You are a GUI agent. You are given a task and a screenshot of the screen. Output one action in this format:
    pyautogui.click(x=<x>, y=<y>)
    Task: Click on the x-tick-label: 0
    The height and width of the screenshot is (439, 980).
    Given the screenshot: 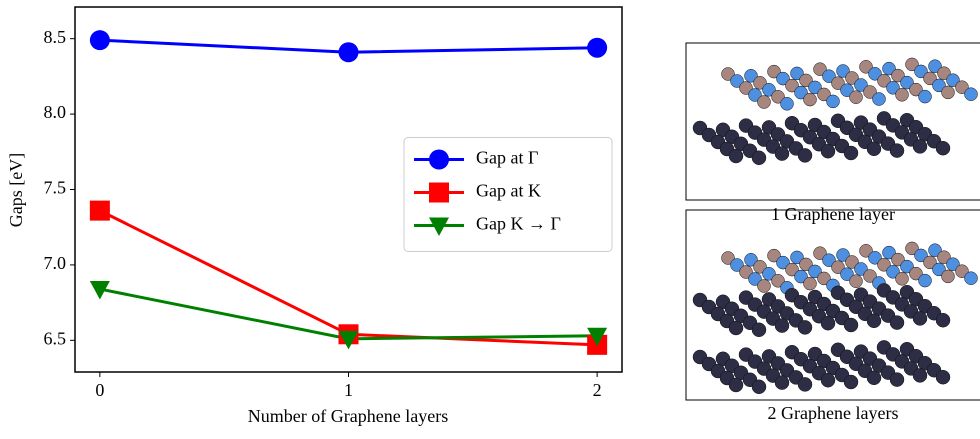 What is the action you would take?
    pyautogui.click(x=99, y=390)
    